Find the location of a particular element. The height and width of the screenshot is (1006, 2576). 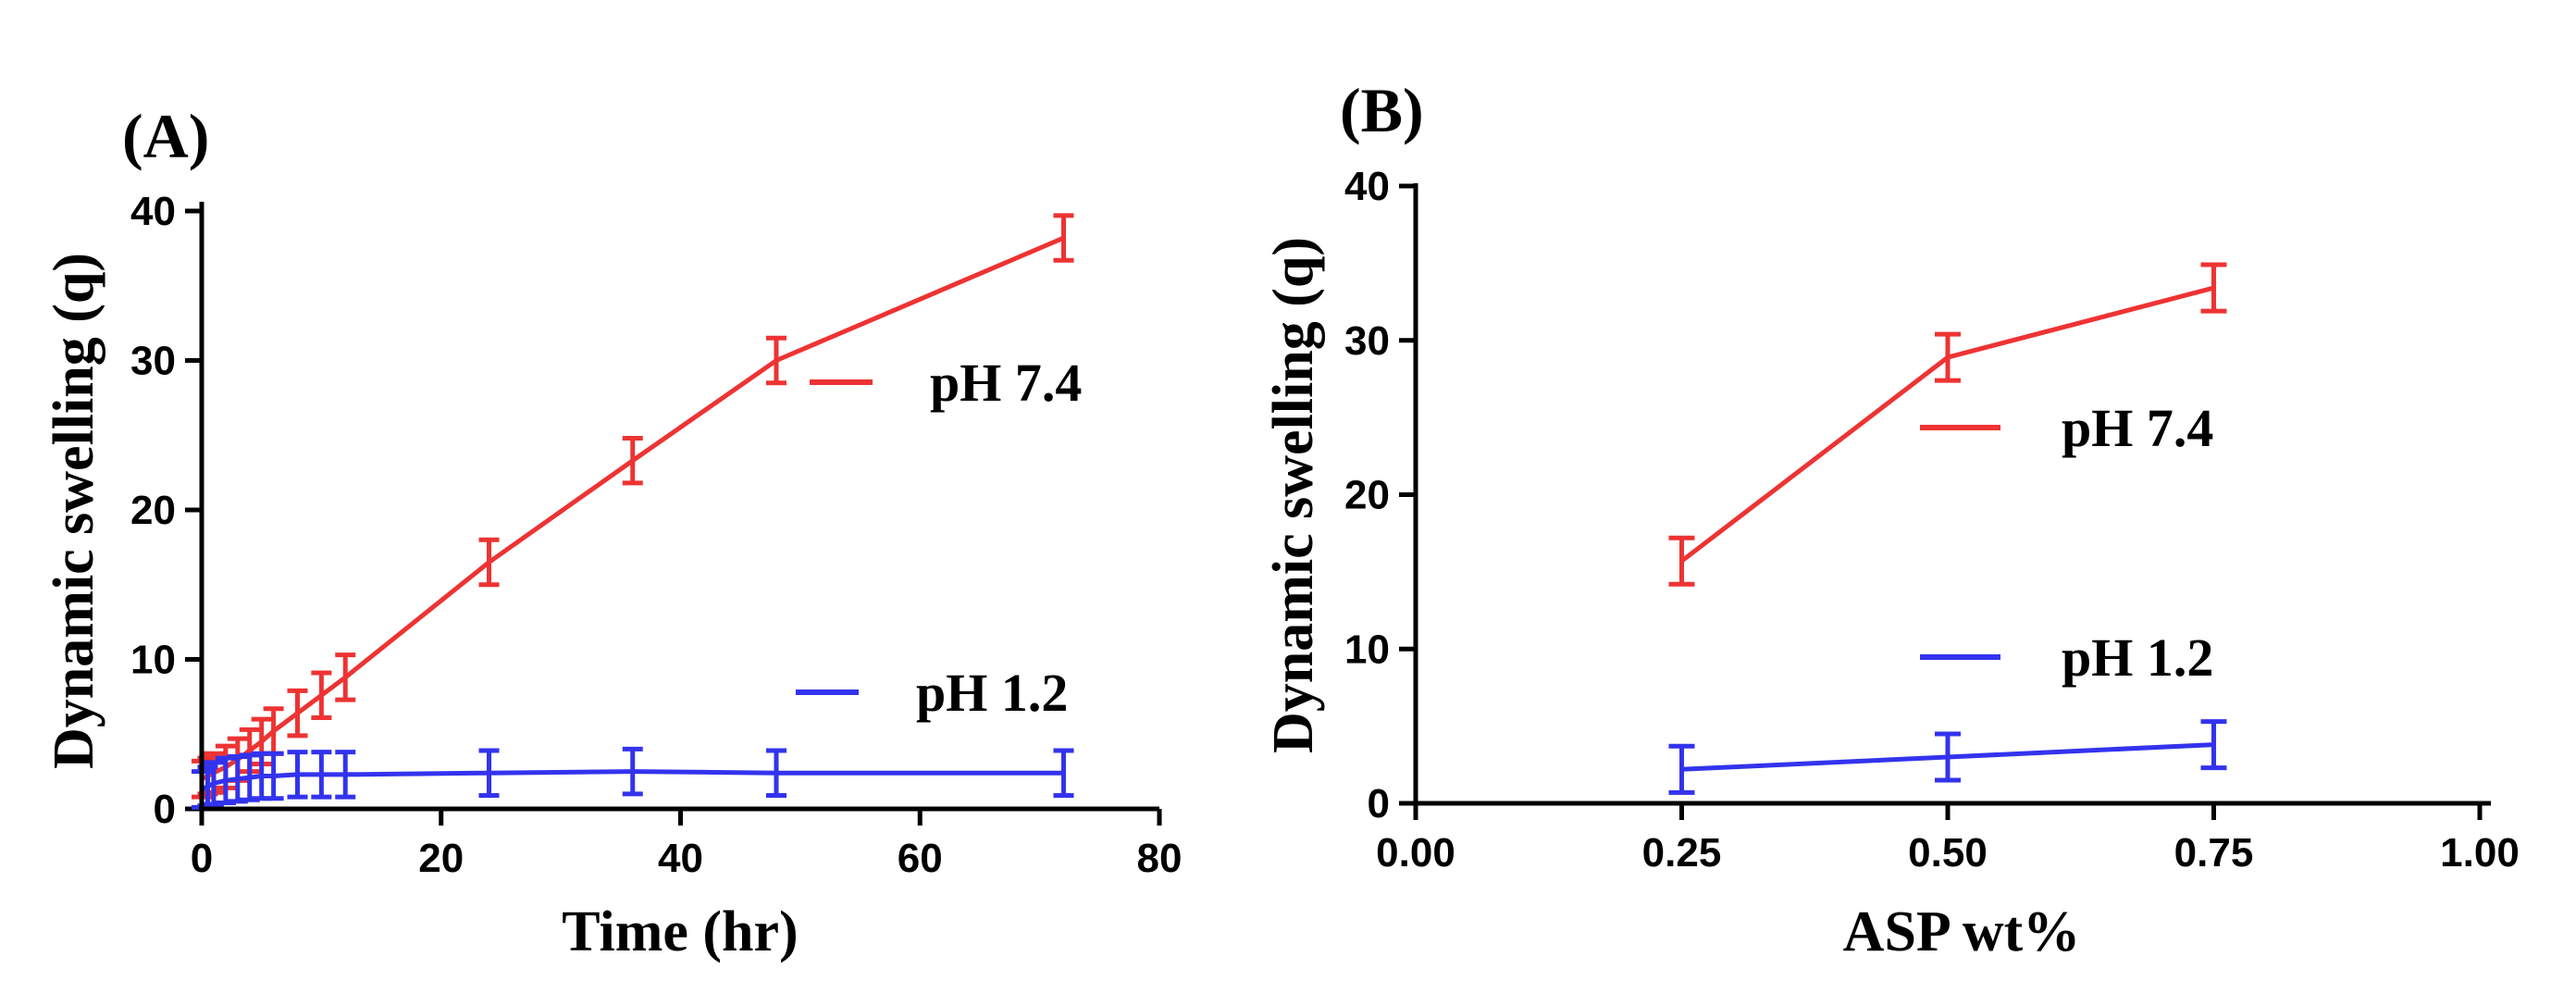

panel-b-legend: pH 7.4 pH 1.2 is located at coordinates (2066, 543).